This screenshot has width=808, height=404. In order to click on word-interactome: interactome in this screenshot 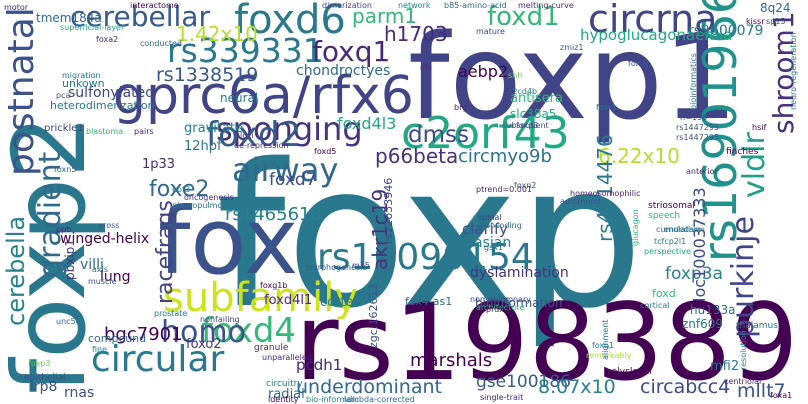, I will do `click(154, 5)`.